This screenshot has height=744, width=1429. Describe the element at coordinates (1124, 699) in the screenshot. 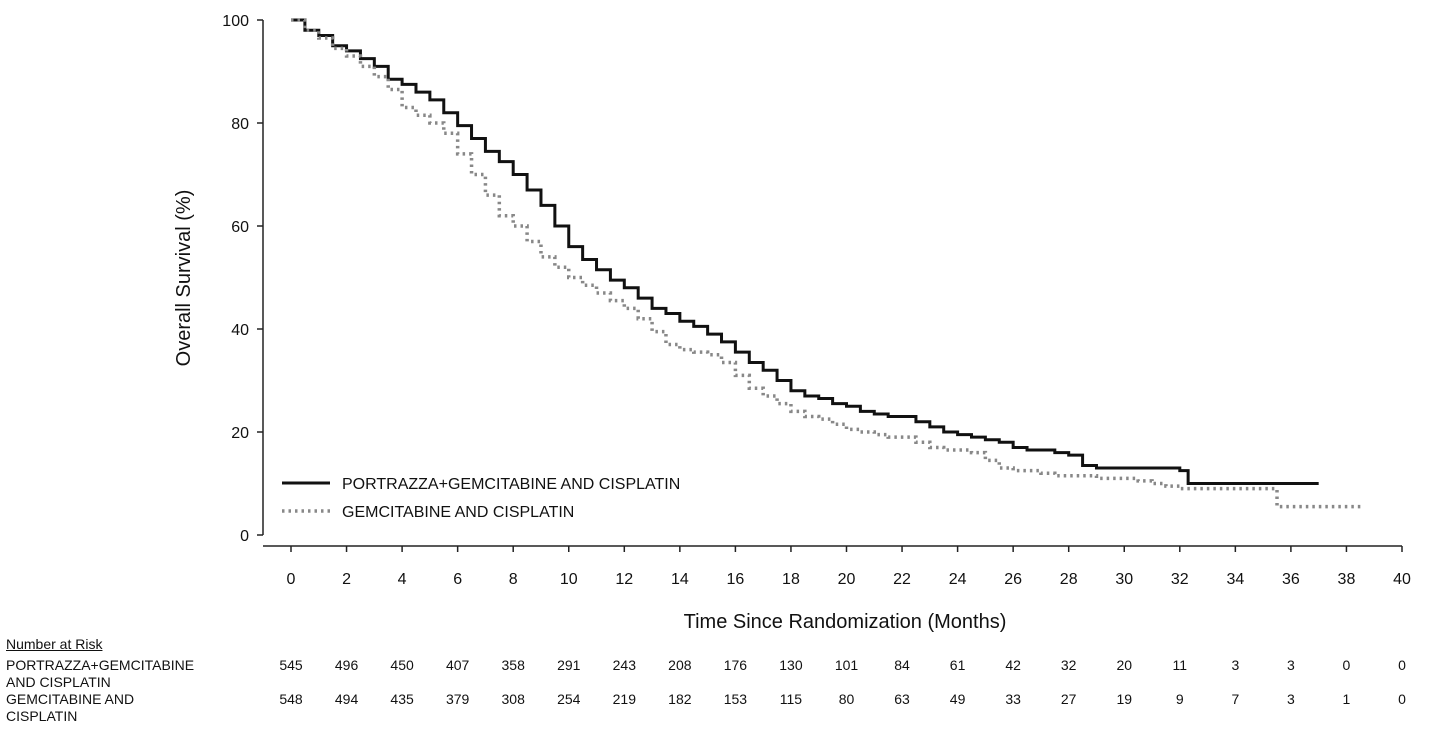

I see `risk-value: 19` at that location.